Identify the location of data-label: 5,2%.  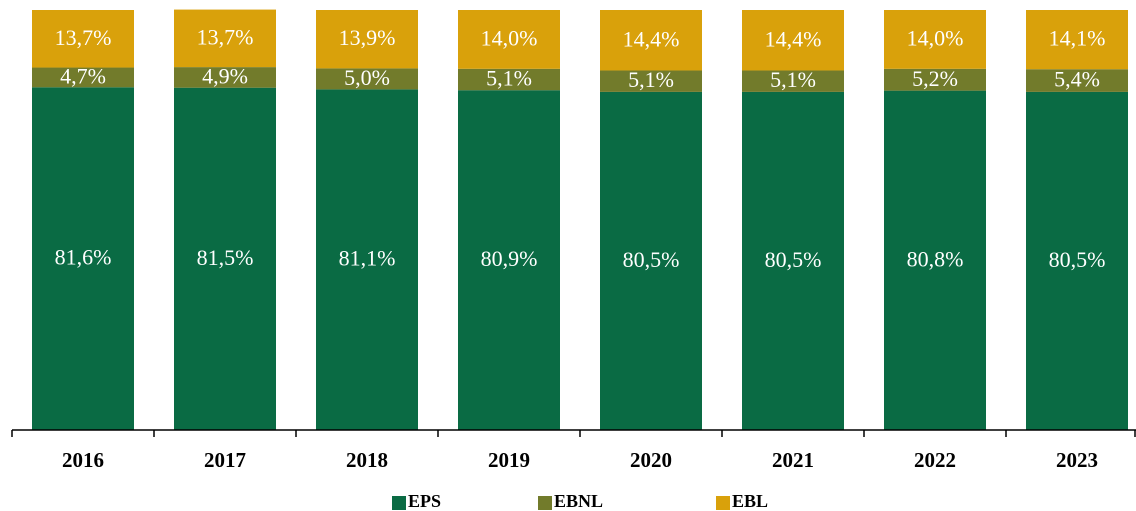
(935, 78).